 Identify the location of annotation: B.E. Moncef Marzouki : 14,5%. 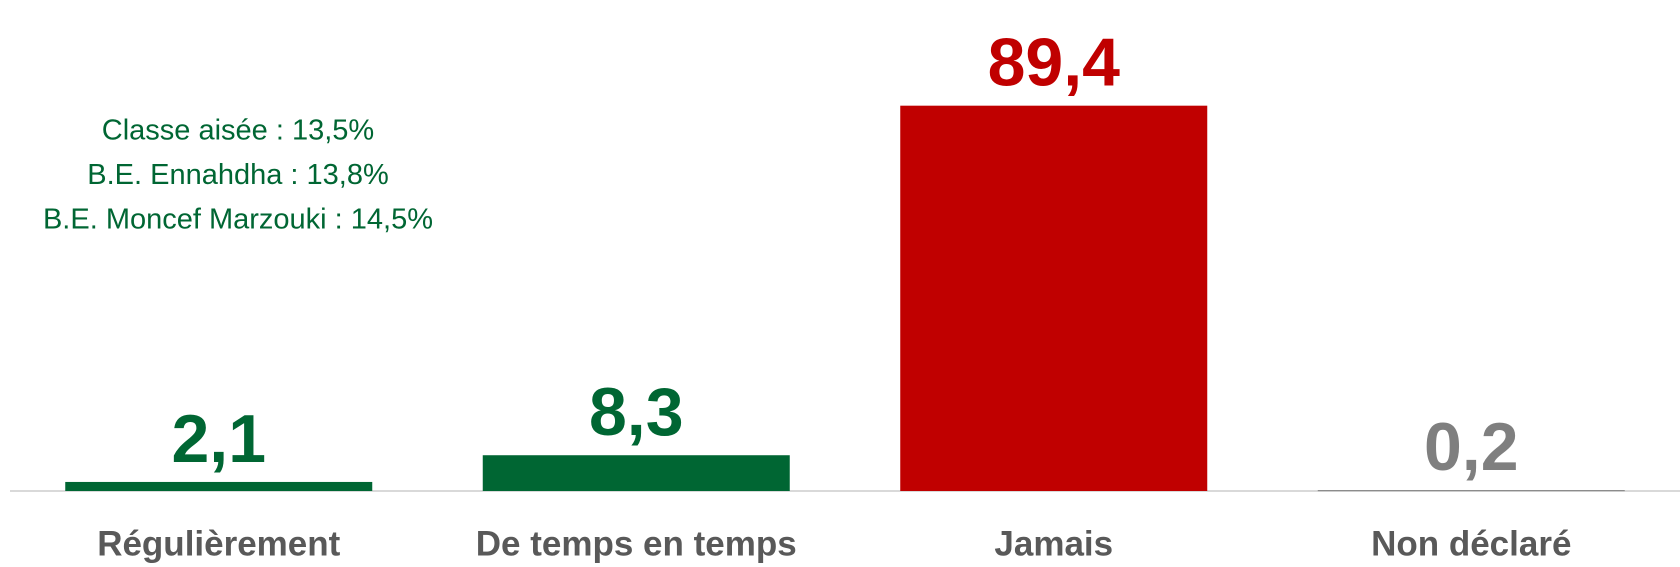
(238, 220).